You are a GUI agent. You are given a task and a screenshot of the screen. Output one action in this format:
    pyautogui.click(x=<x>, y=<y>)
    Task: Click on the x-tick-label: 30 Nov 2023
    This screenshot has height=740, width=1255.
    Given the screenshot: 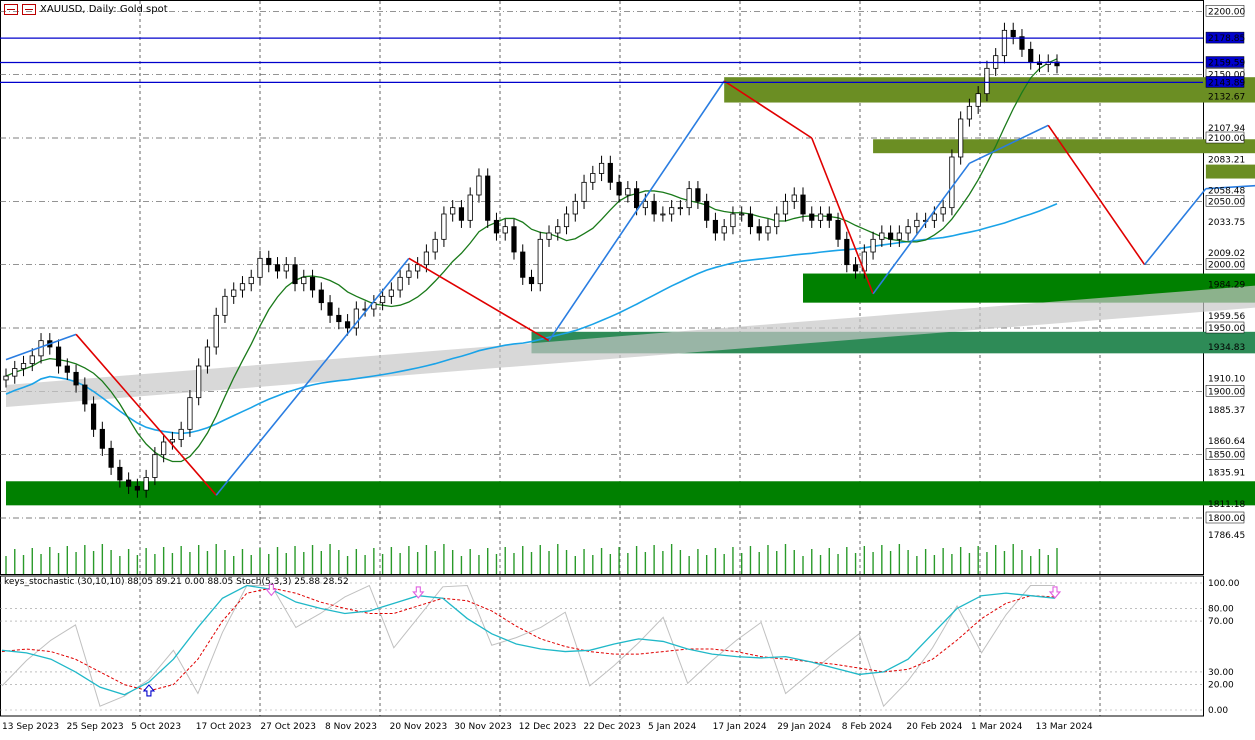 What is the action you would take?
    pyautogui.click(x=483, y=727)
    